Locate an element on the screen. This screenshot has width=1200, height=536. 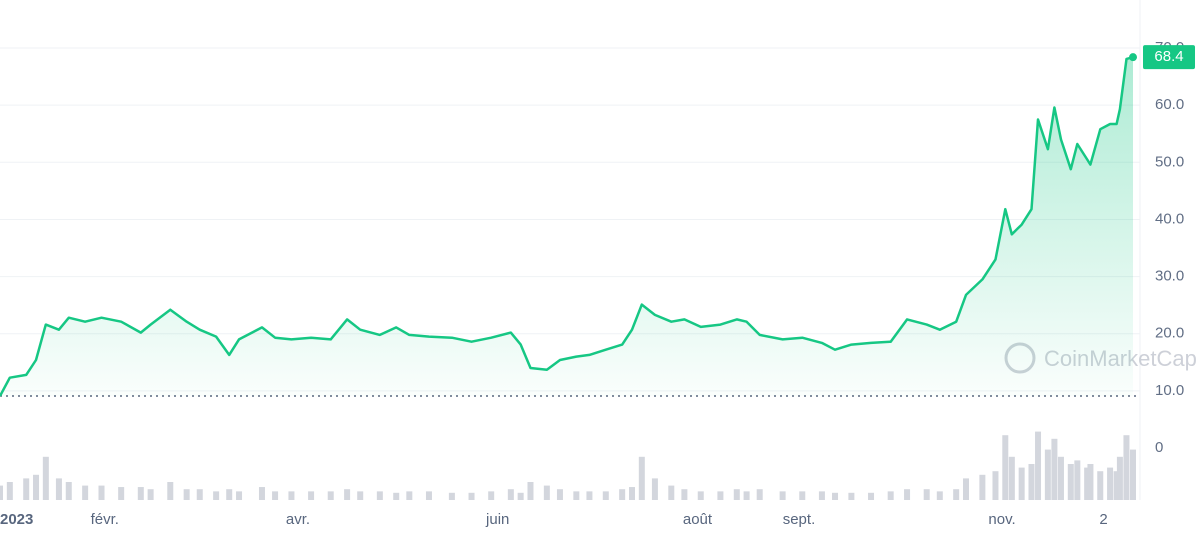
y-tick-label: 20.0 is located at coordinates (1169, 333).